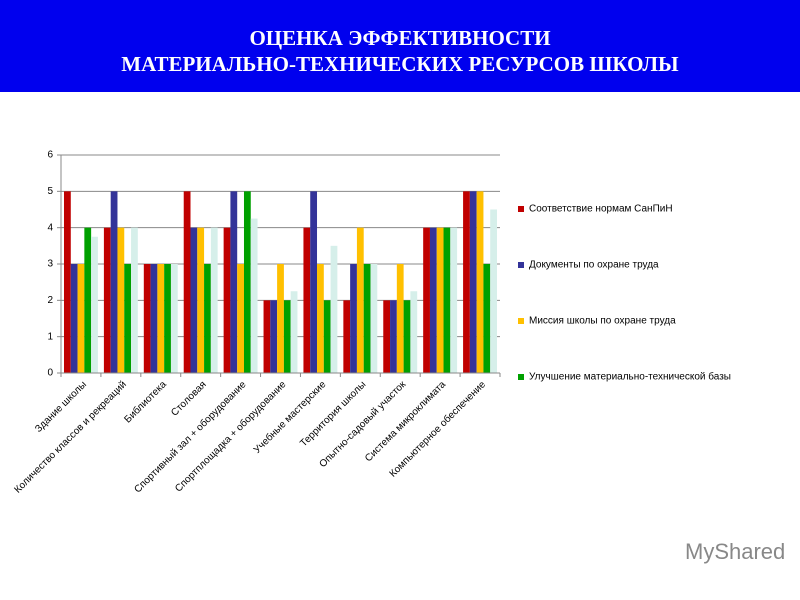  I want to click on watermark: MyShared, so click(735, 551).